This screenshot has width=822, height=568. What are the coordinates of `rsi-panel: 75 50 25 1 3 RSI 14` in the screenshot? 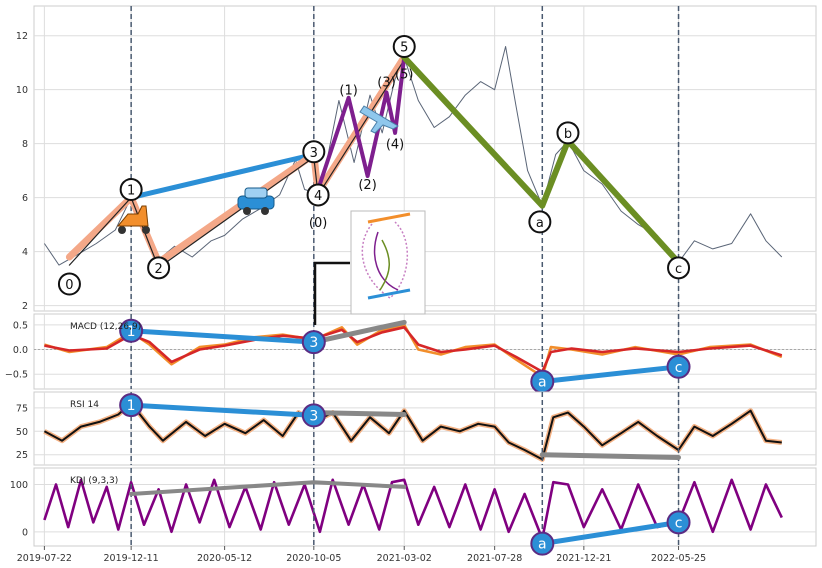 It's located at (416, 428).